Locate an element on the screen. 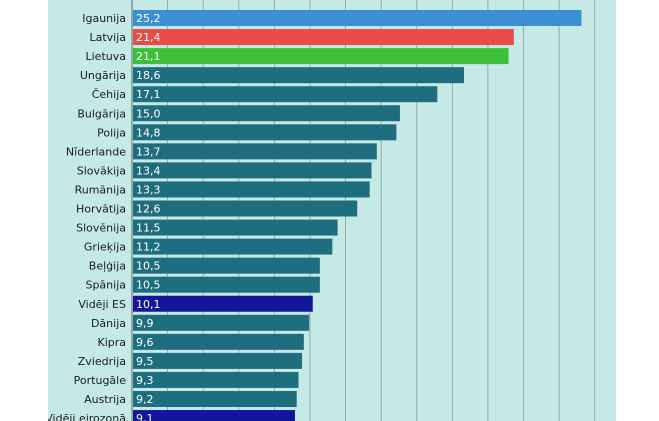 Image resolution: width=659 pixels, height=421 pixels. bar-row: Polija 14,8 is located at coordinates (247, 132).